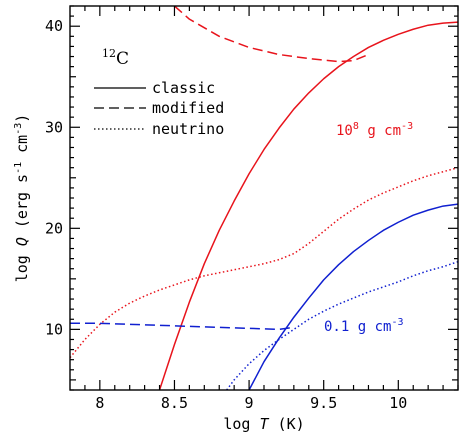 The height and width of the screenshot is (436, 464). What do you see at coordinates (99, 403) in the screenshot?
I see `x-tick-label: 8` at bounding box center [99, 403].